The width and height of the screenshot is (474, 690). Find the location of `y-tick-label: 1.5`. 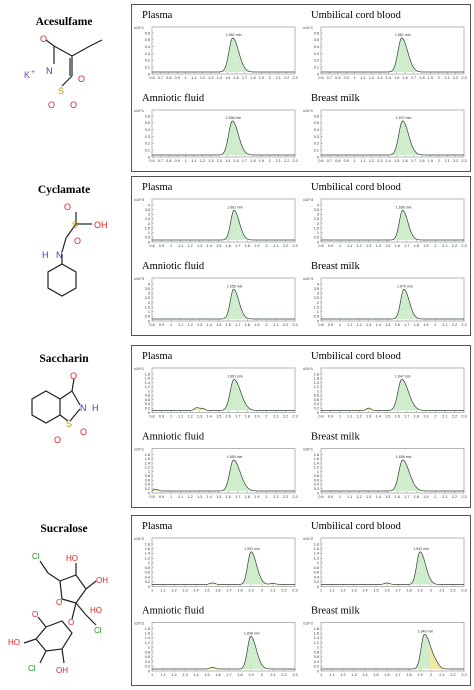

y-tick-label: 1.5 is located at coordinates (316, 307).